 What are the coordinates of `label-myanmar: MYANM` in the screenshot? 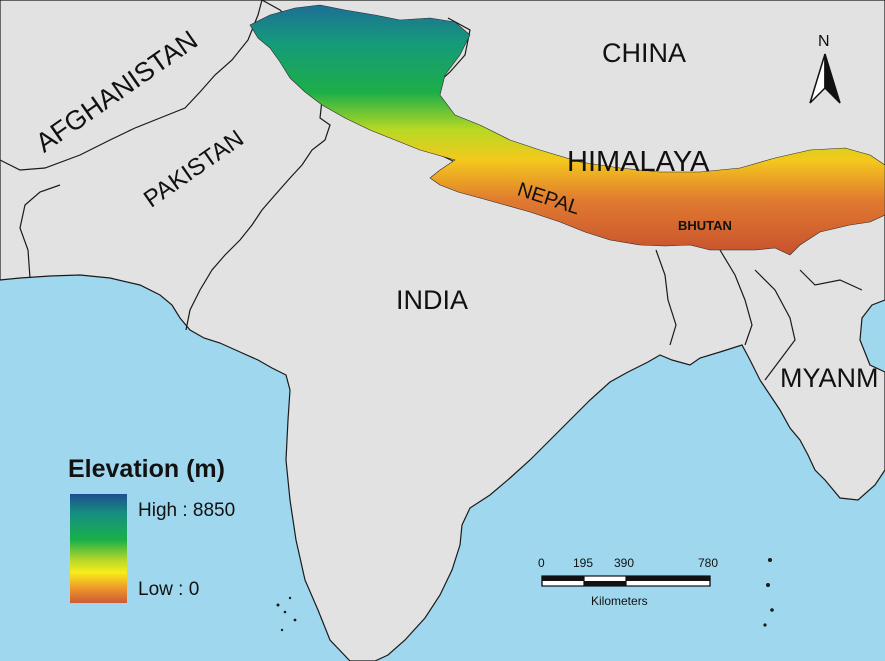 It's located at (829, 378).